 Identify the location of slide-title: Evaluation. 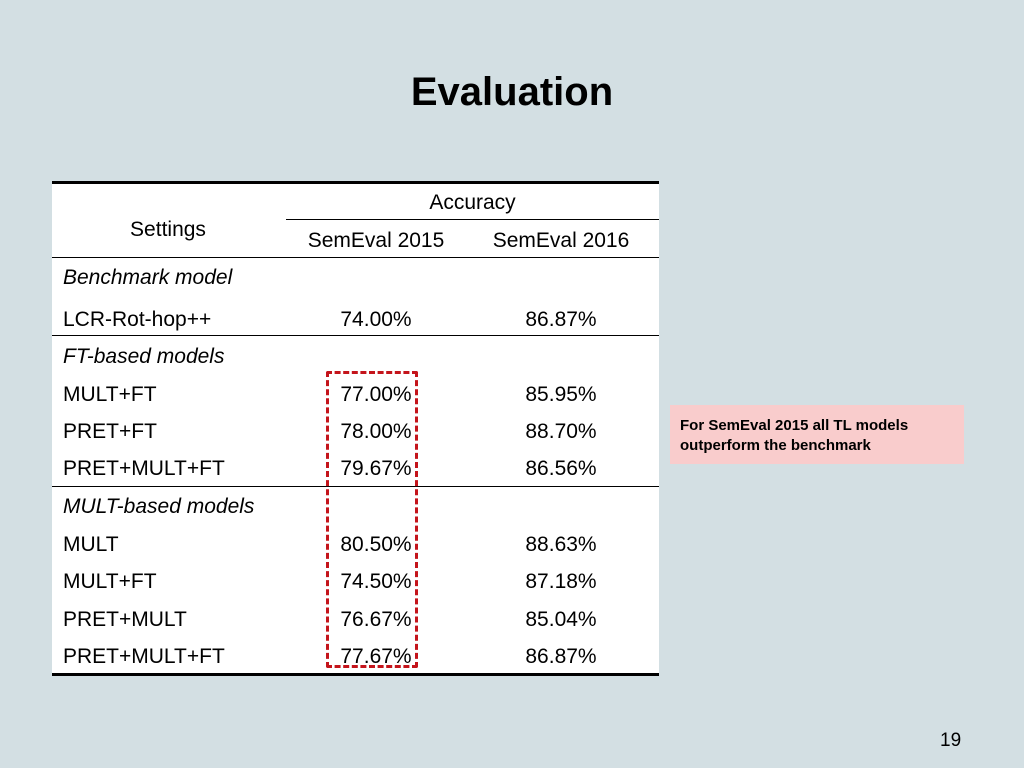
(512, 92).